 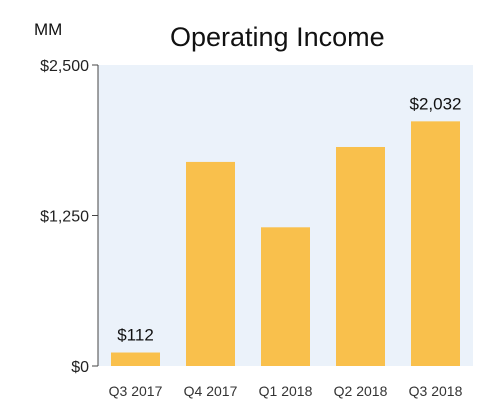 What do you see at coordinates (436, 103) in the screenshot?
I see `data-label: $2,032` at bounding box center [436, 103].